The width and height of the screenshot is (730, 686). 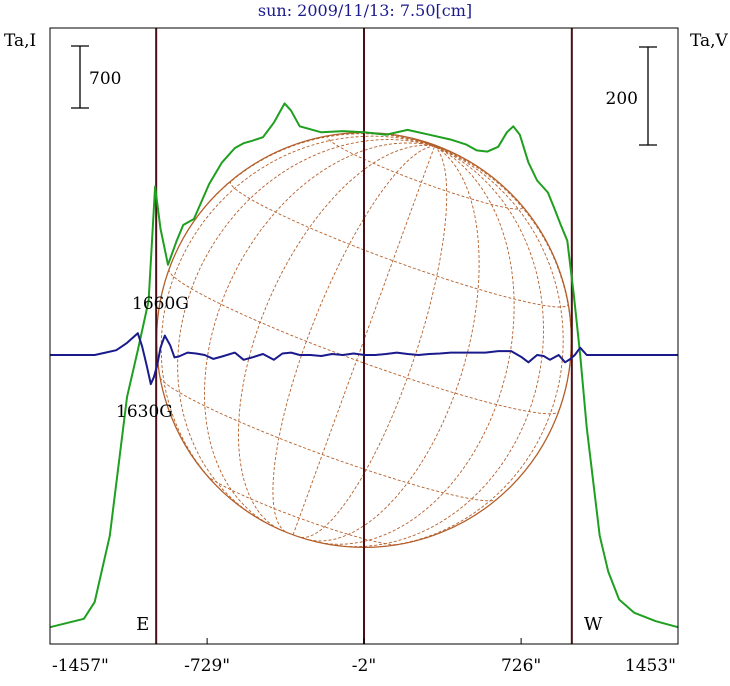 What do you see at coordinates (521, 666) in the screenshot?
I see `x-tick-label: 726"` at bounding box center [521, 666].